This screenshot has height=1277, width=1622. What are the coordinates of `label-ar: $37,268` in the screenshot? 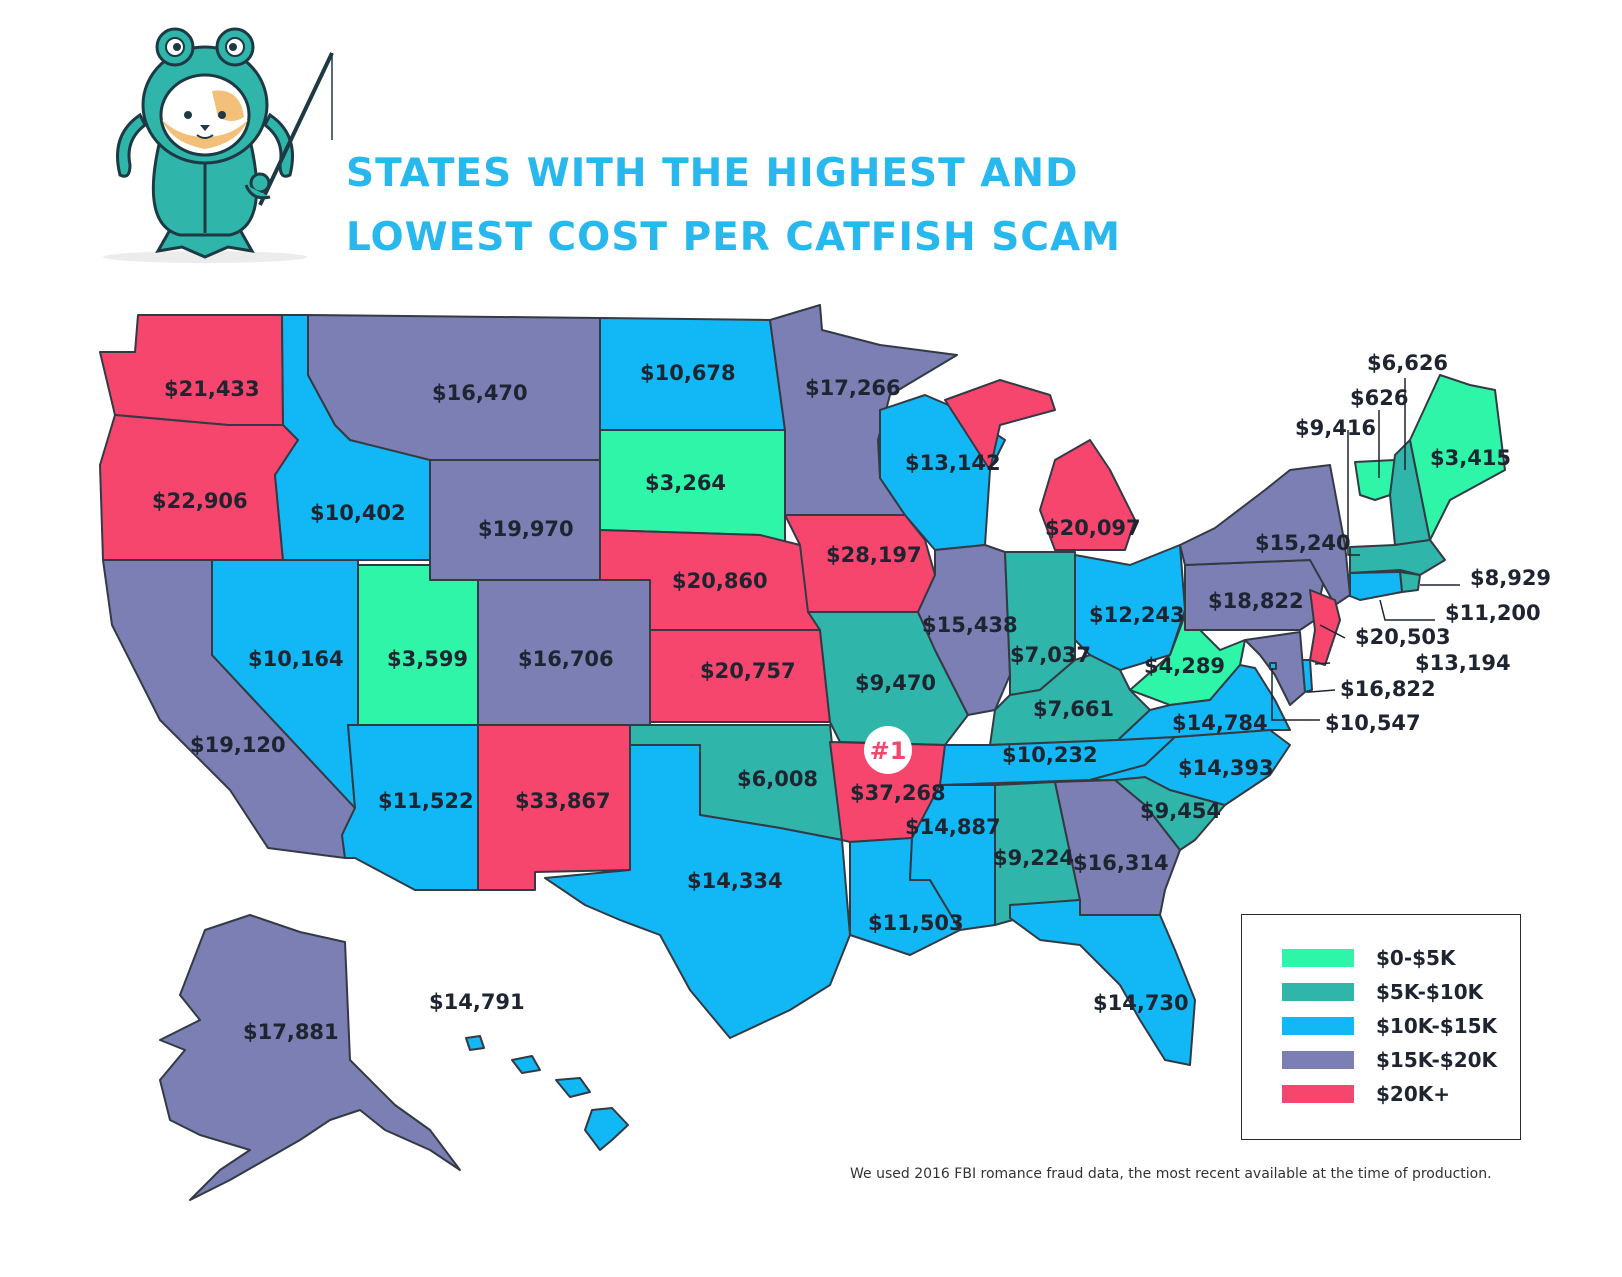 It's located at (898, 793).